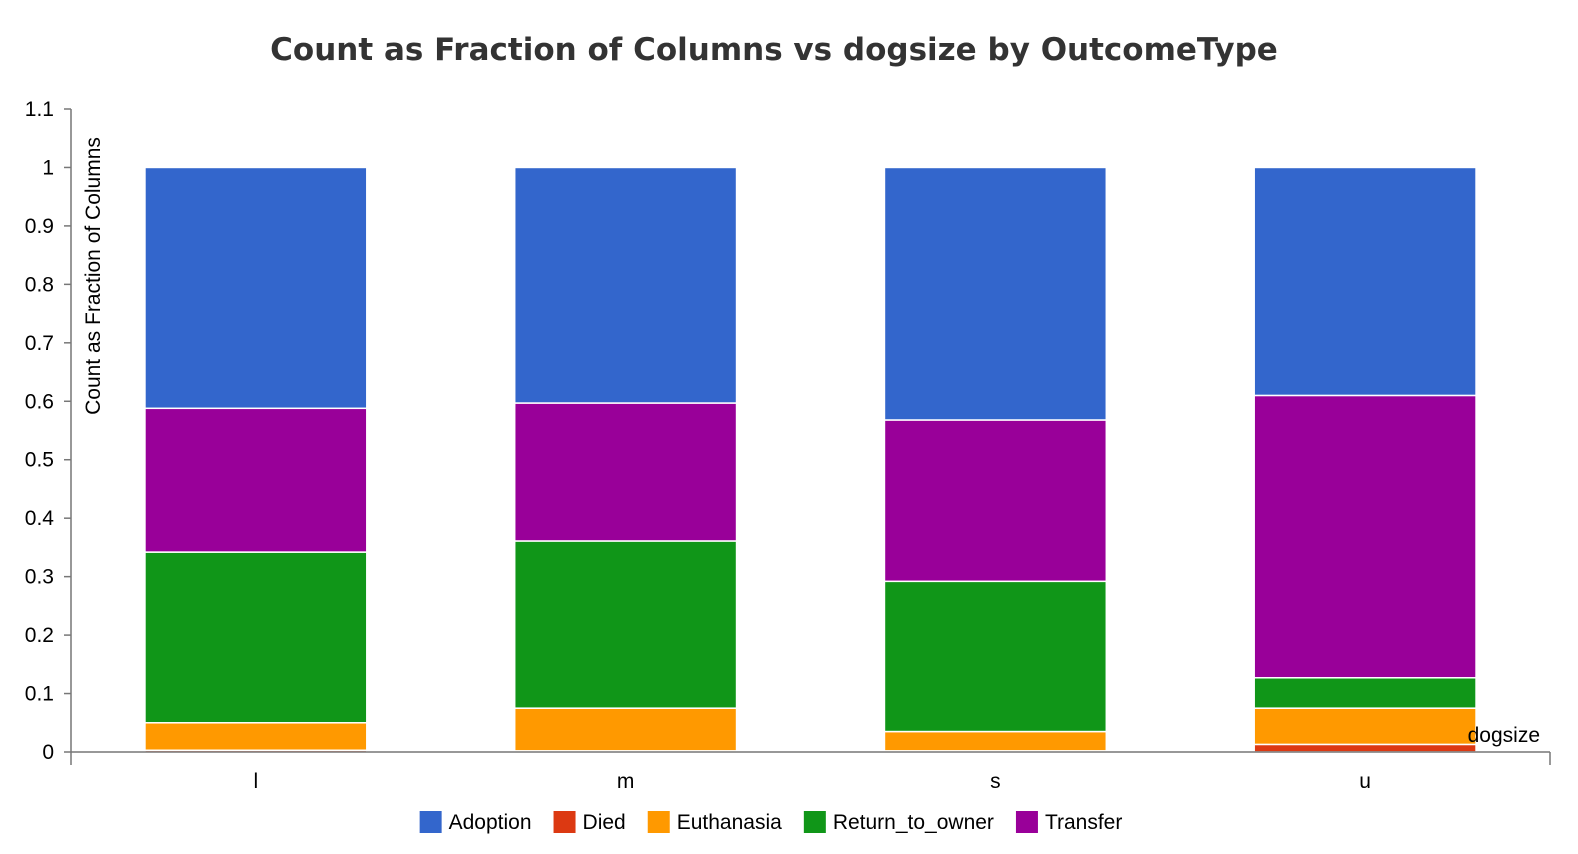  I want to click on x-tick-label: m, so click(626, 781).